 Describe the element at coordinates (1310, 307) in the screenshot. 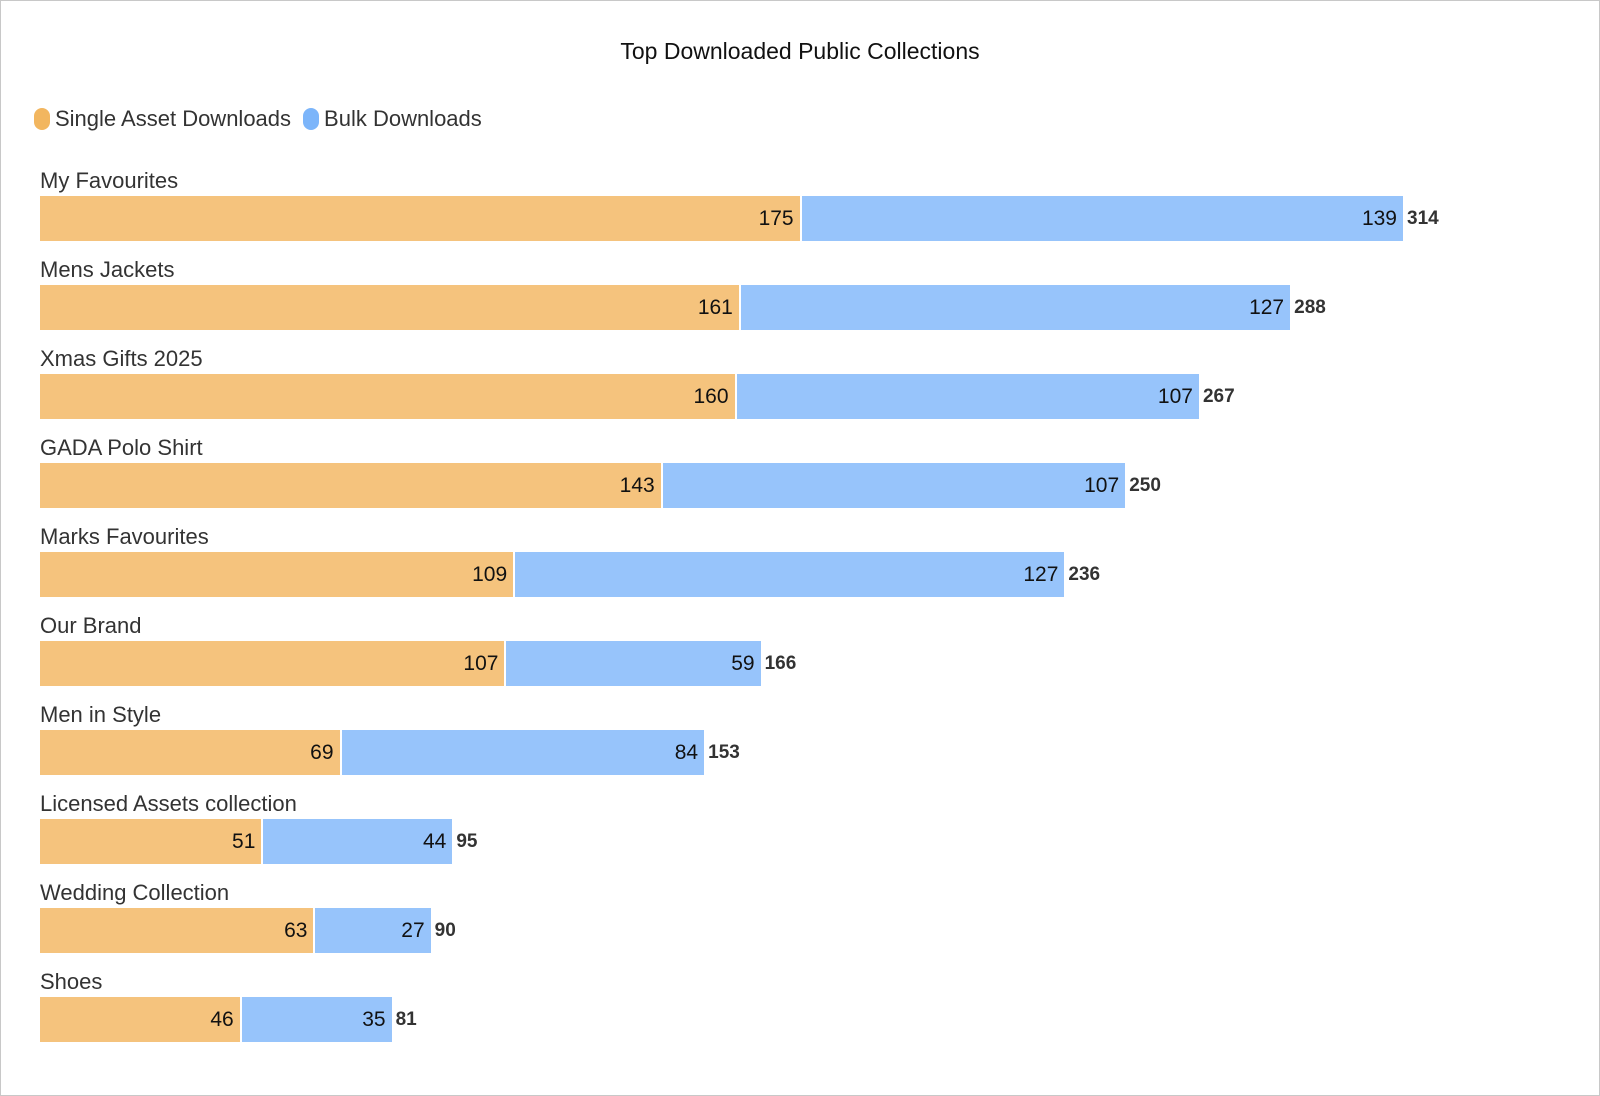

I see `total-label: 288` at that location.